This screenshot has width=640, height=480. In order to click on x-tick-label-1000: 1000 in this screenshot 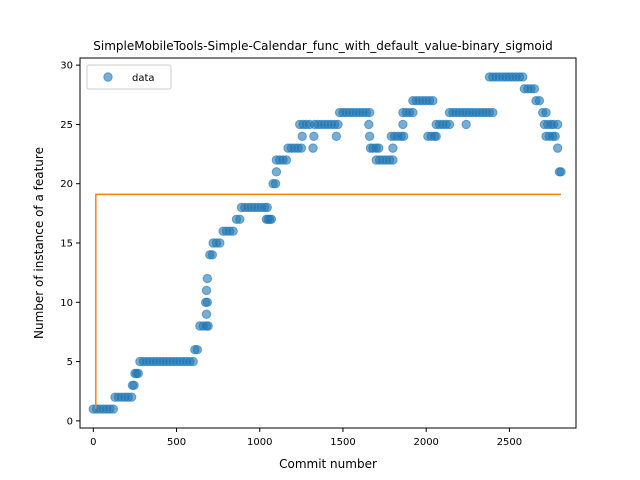, I will do `click(259, 442)`.